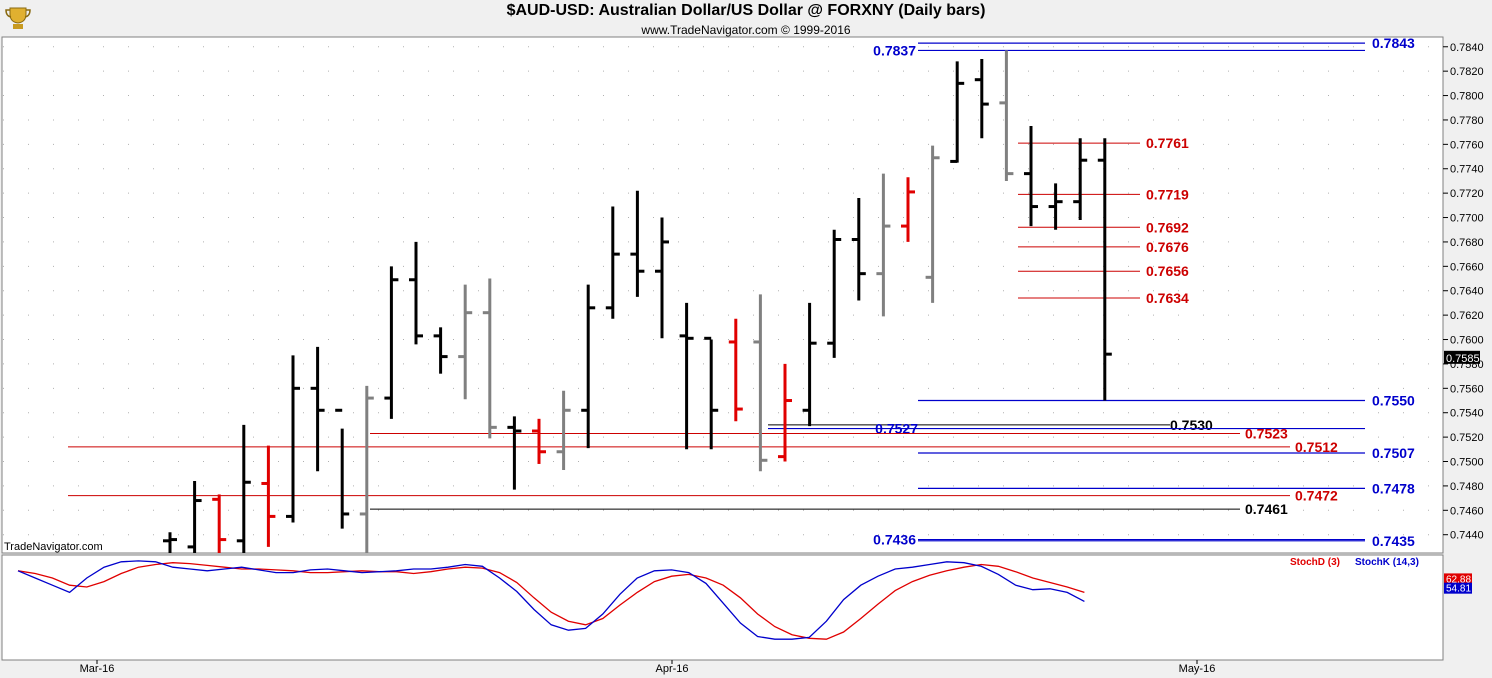 The height and width of the screenshot is (678, 1492). I want to click on y-tick-label: 0.7680, so click(1467, 243).